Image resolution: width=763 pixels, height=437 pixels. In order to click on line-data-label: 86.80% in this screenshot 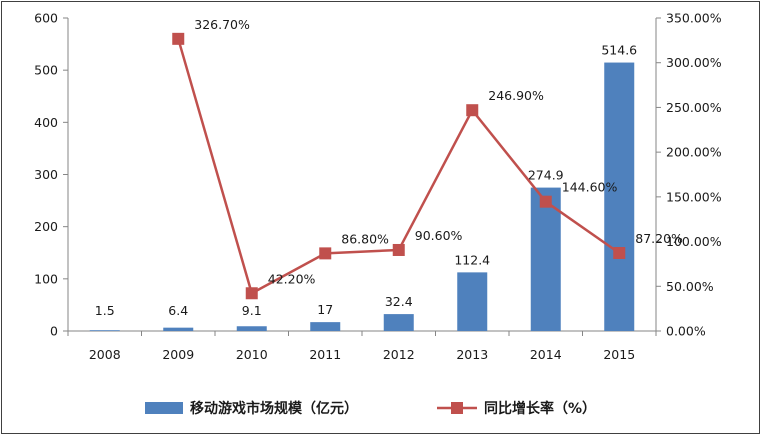, I will do `click(365, 238)`.